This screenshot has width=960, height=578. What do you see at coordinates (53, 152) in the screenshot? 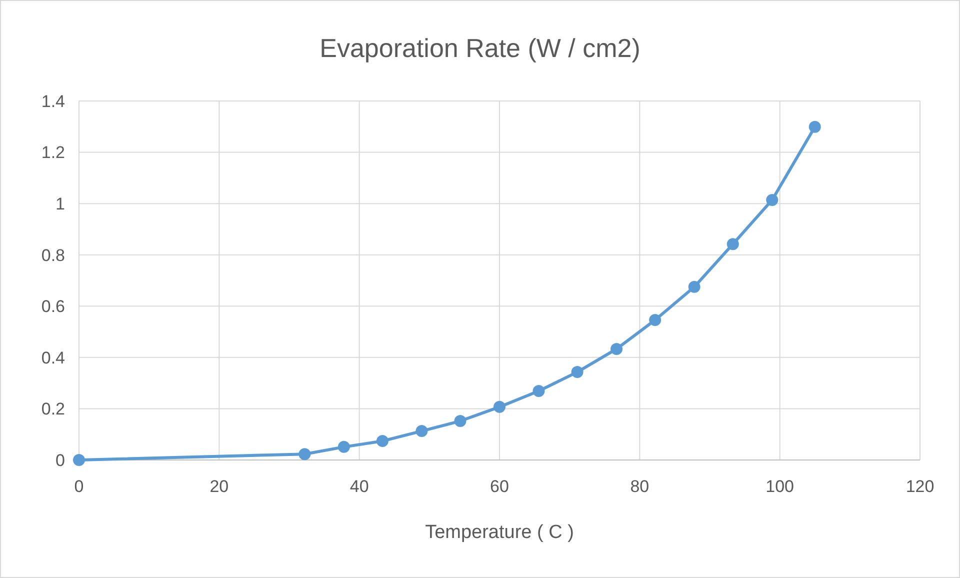
I see `y-tick-label: 1.2` at bounding box center [53, 152].